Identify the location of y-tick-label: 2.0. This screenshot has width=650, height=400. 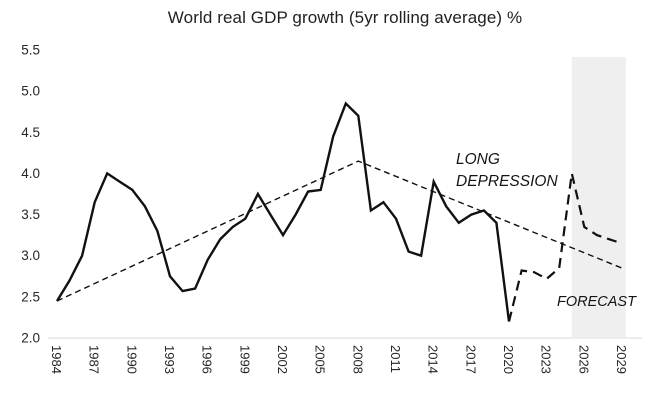
(30, 338).